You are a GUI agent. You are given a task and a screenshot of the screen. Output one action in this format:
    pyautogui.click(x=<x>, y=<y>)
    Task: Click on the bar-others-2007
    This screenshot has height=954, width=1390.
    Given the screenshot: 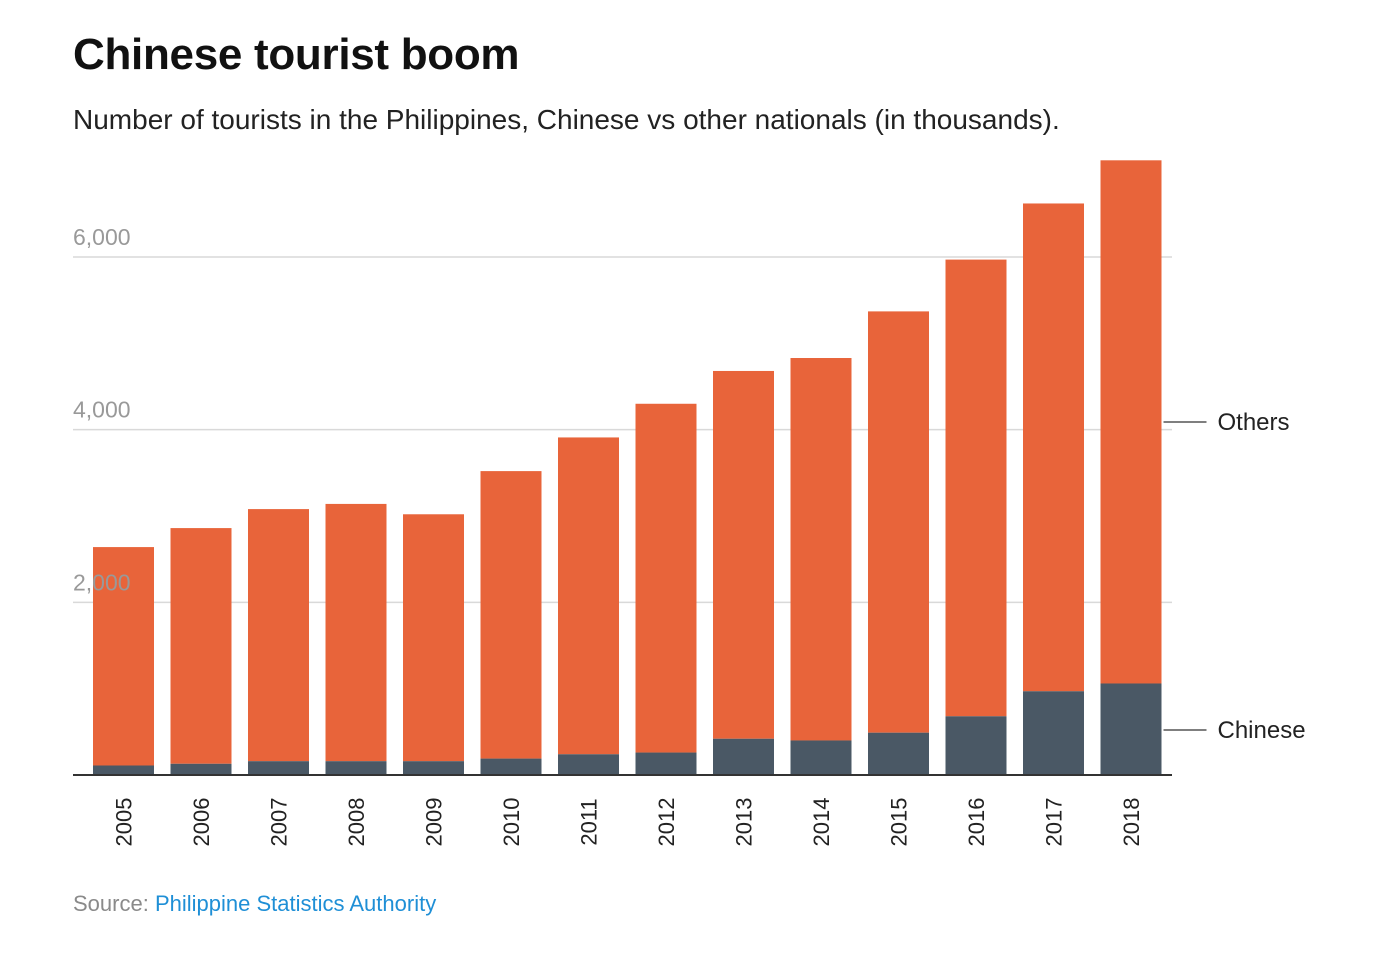 What is the action you would take?
    pyautogui.click(x=278, y=635)
    